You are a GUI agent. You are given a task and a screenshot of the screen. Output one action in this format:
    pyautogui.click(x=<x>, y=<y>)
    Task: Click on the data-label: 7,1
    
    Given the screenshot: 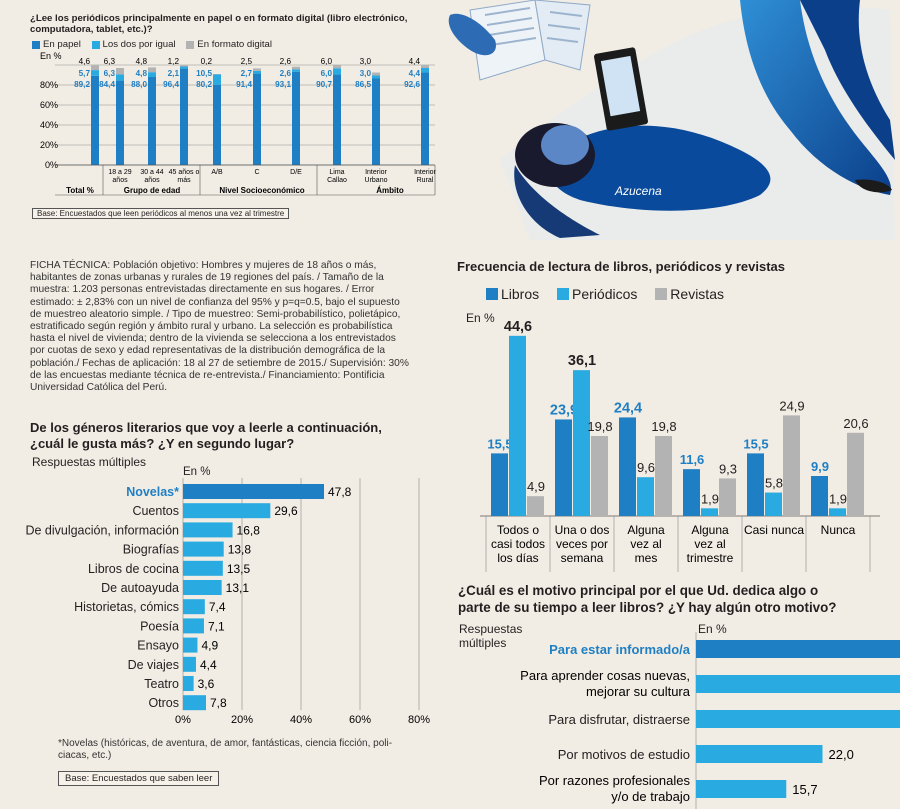 What is the action you would take?
    pyautogui.click(x=216, y=626)
    